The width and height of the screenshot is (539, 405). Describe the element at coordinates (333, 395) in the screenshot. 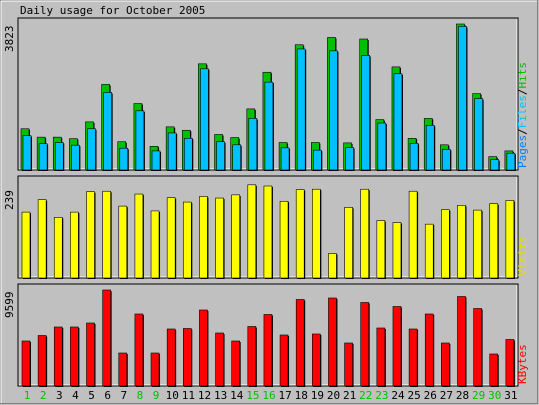

I see `x-tick-label-20: 20` at that location.